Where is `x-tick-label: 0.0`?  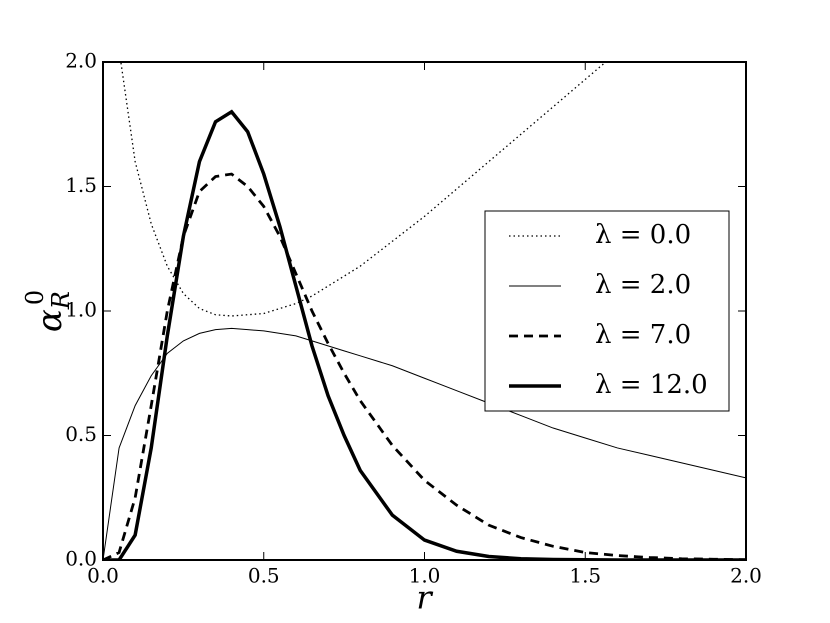 x-tick-label: 0.0 is located at coordinates (103, 576).